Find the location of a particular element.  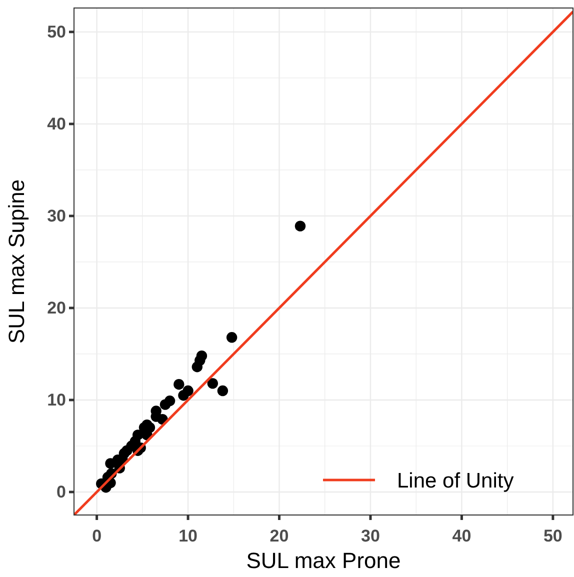

x-tick-label: 30 is located at coordinates (370, 536).